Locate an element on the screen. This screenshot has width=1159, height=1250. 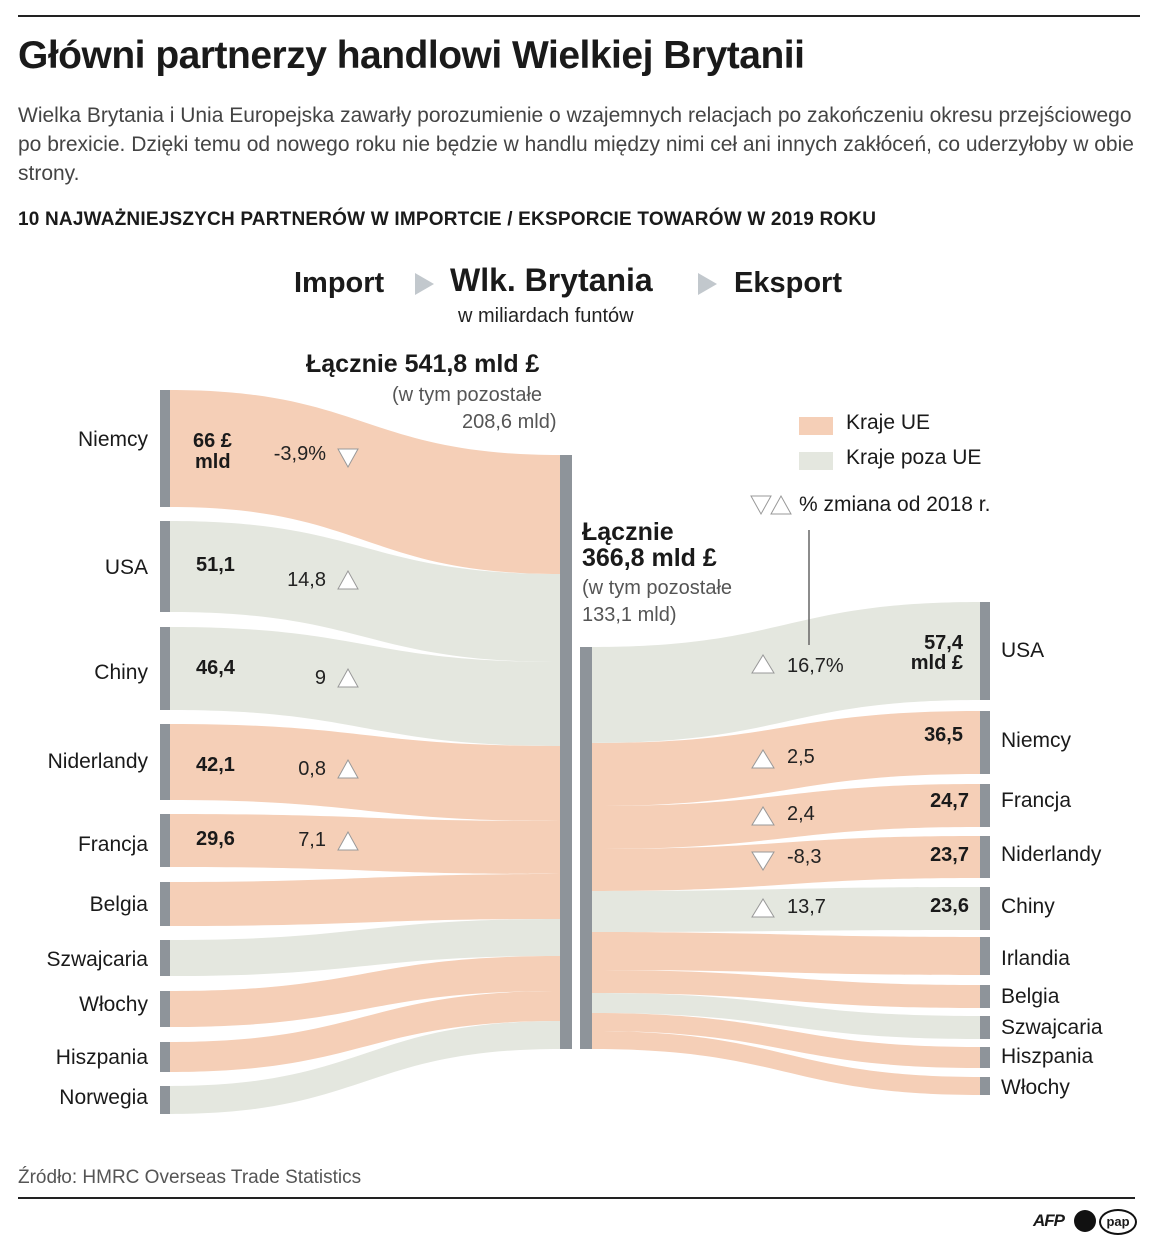
flow-import-francja is located at coordinates (365, 844).